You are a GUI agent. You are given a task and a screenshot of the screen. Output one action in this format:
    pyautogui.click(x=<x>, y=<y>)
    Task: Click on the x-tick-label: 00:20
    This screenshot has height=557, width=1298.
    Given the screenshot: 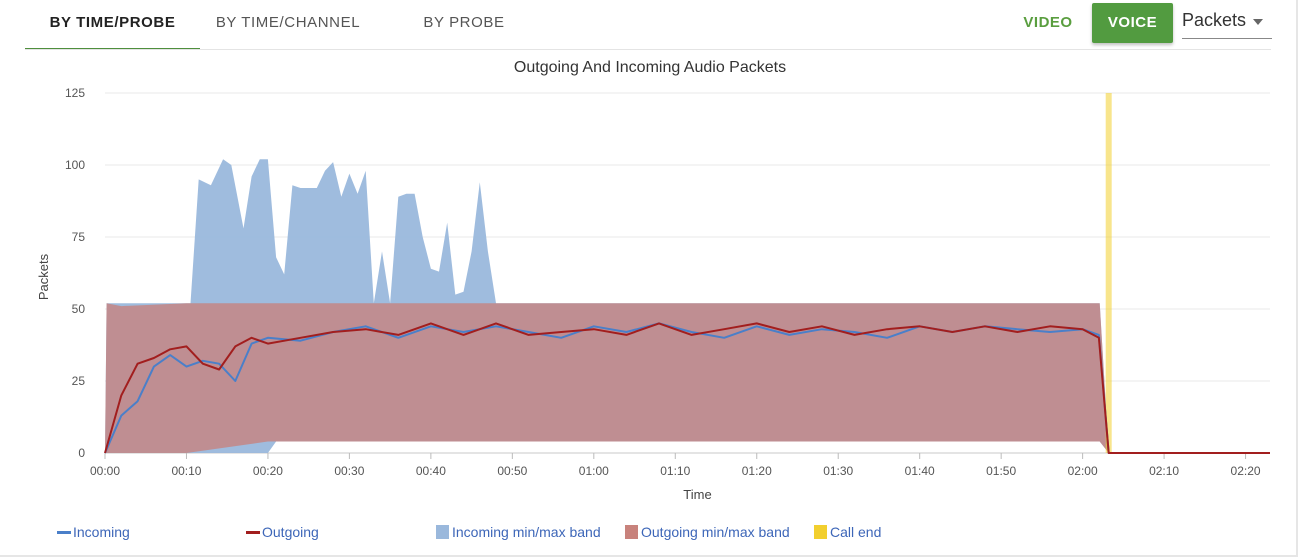 What is the action you would take?
    pyautogui.click(x=268, y=471)
    